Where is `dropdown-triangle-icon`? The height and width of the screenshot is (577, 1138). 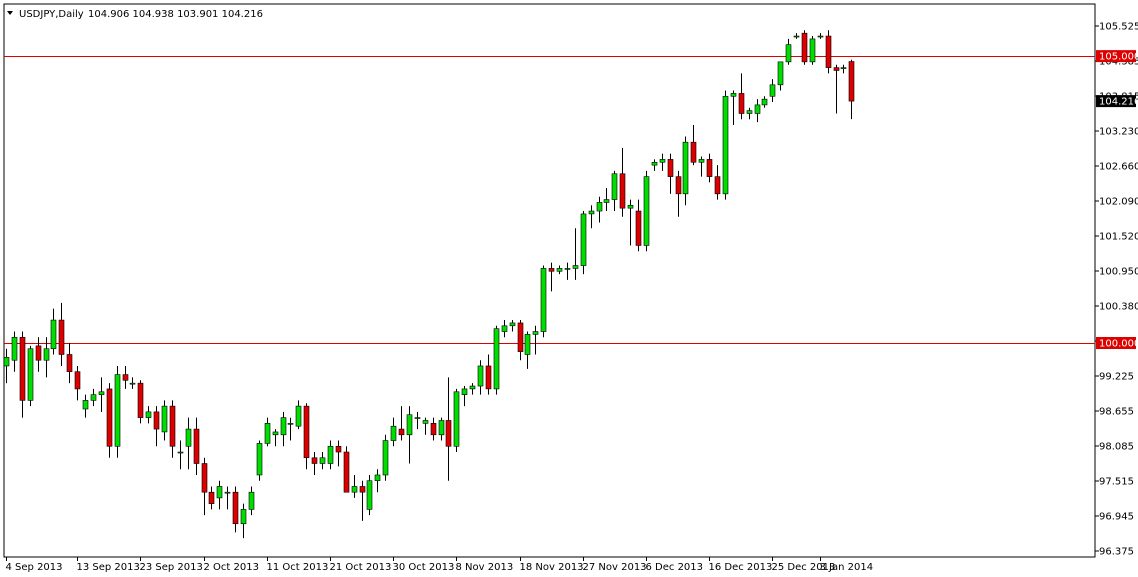
dropdown-triangle-icon is located at coordinates (10, 13).